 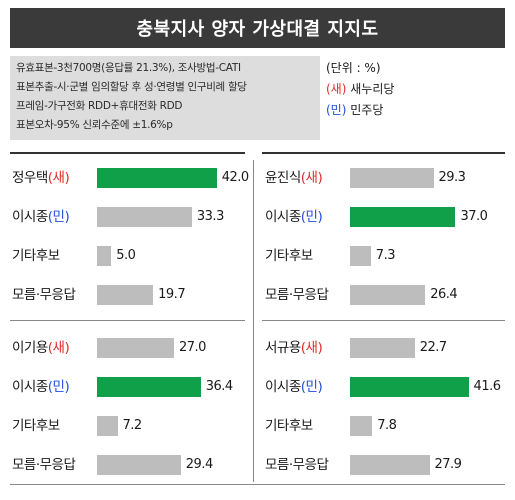 I want to click on legend-minju-name: 민주당, so click(x=367, y=110).